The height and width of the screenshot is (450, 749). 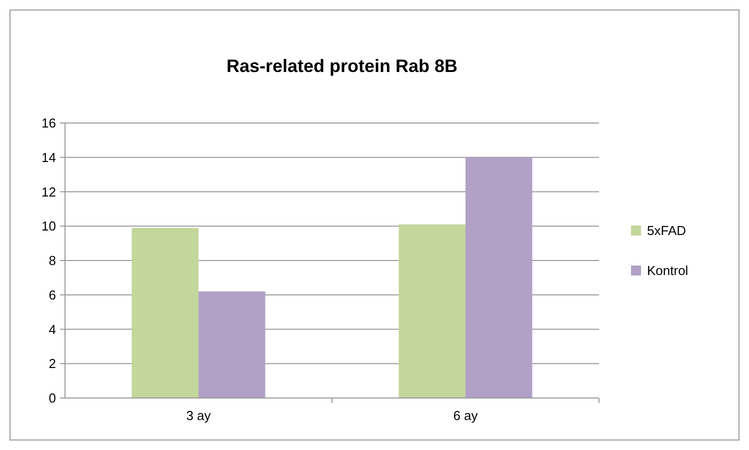 What do you see at coordinates (667, 270) in the screenshot?
I see `legend-label: Kontrol` at bounding box center [667, 270].